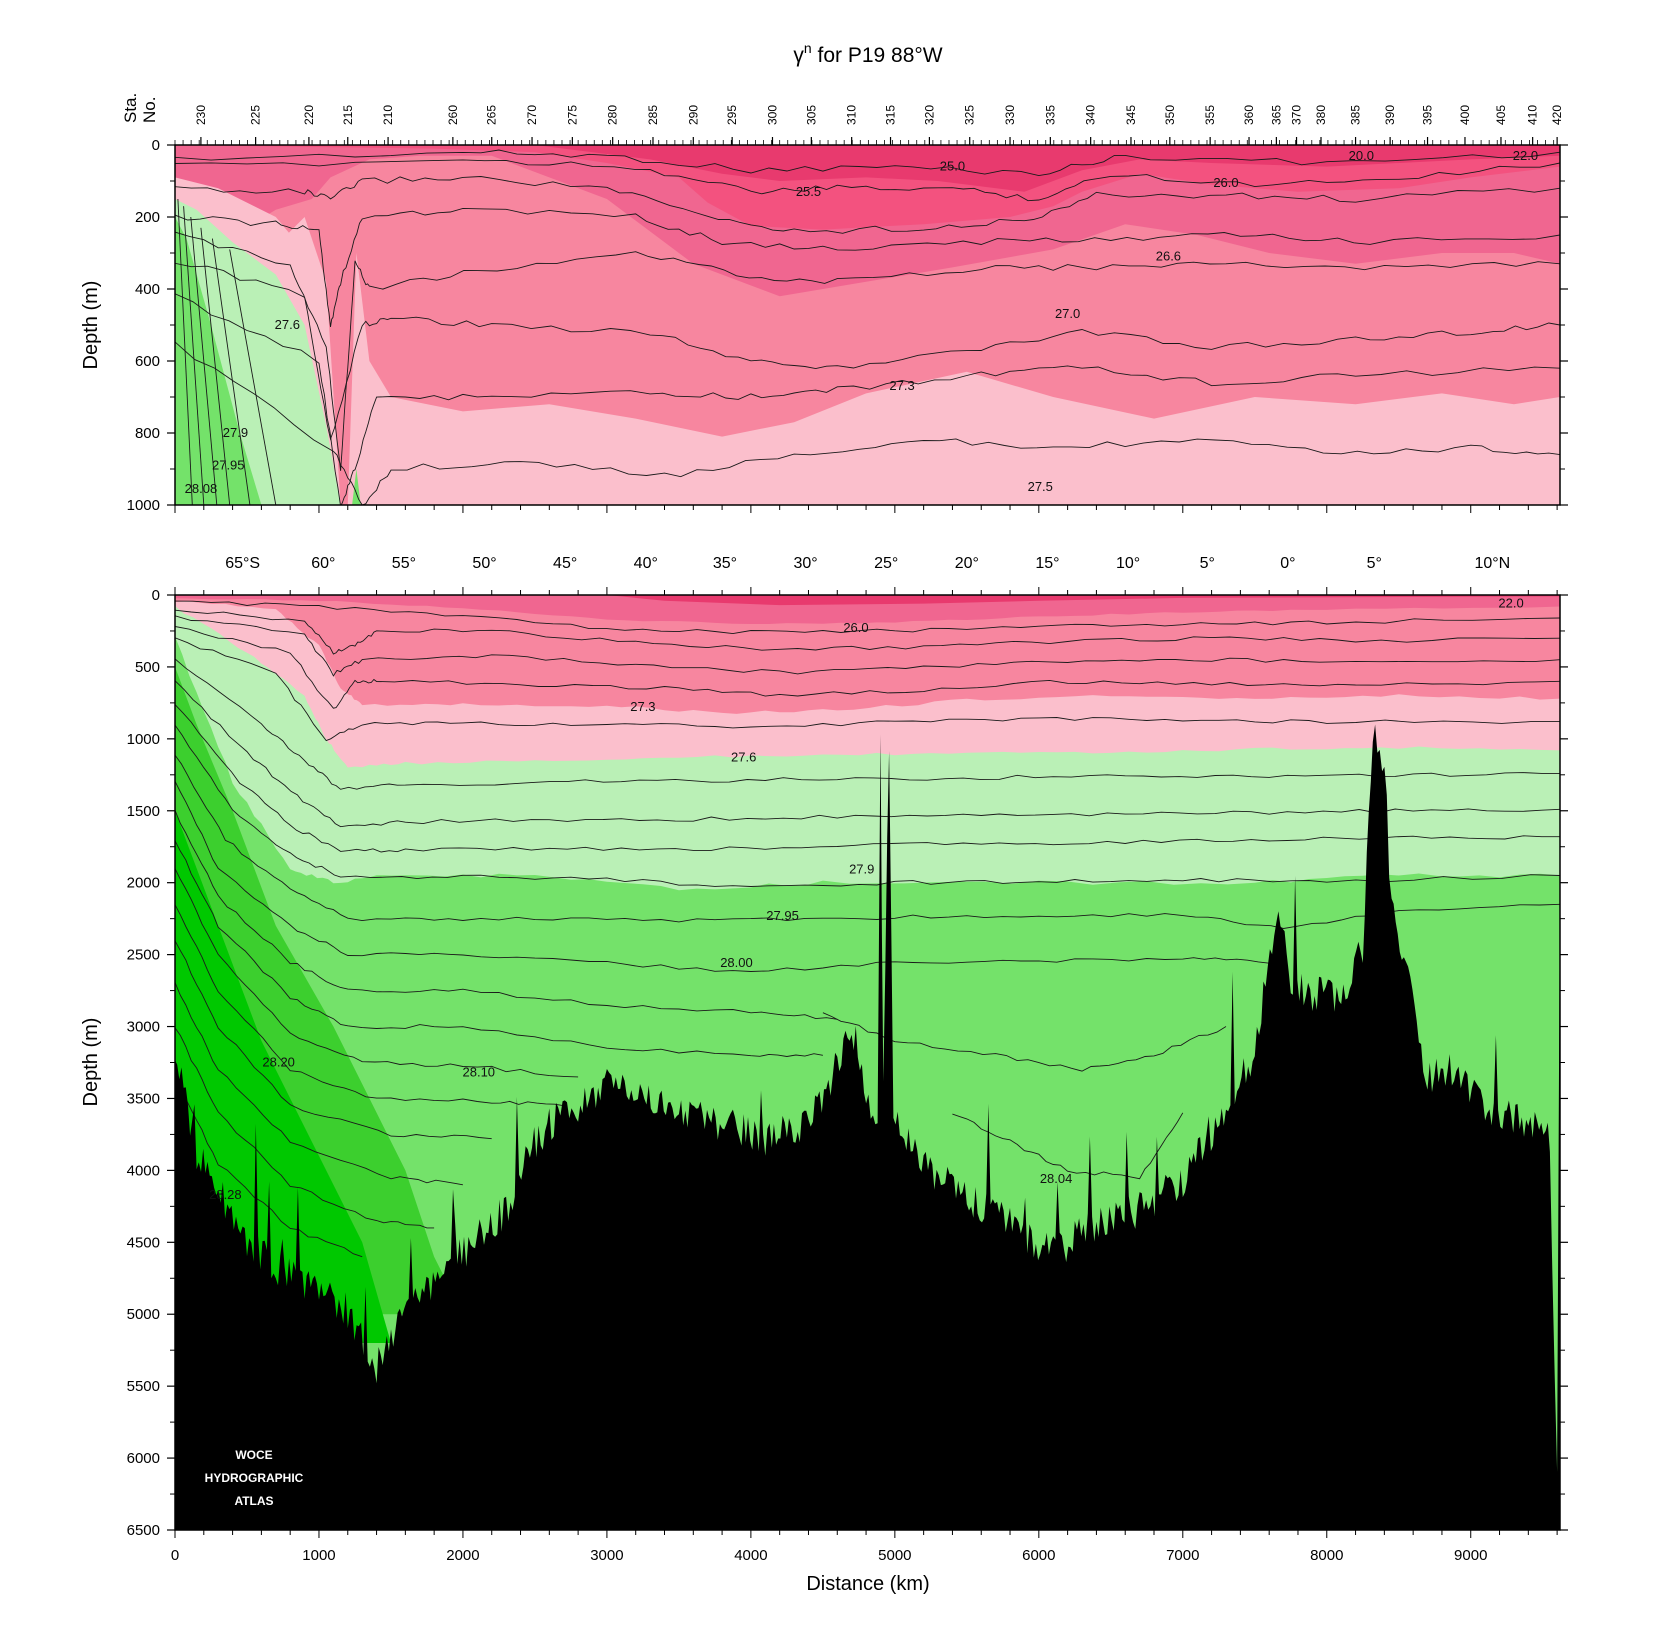 This screenshot has height=1625, width=1667. I want to click on lower-y-tick-label: 6000, so click(143, 1458).